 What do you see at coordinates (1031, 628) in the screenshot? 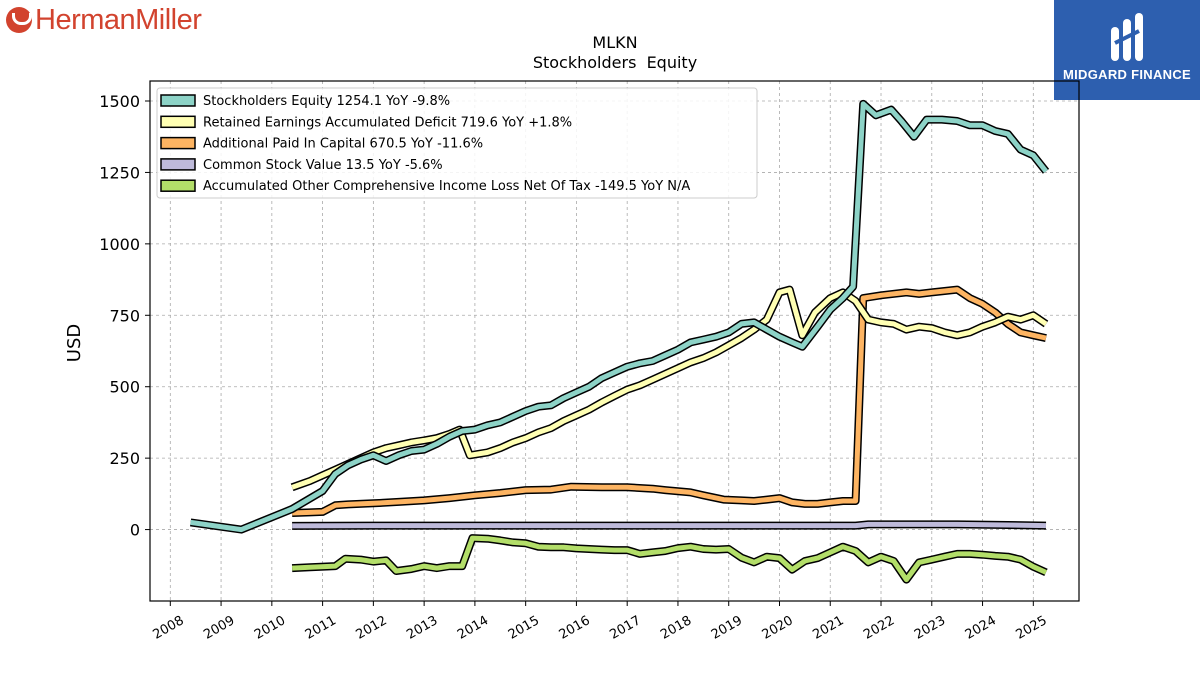
I see `x-tick-label: 2025` at bounding box center [1031, 628].